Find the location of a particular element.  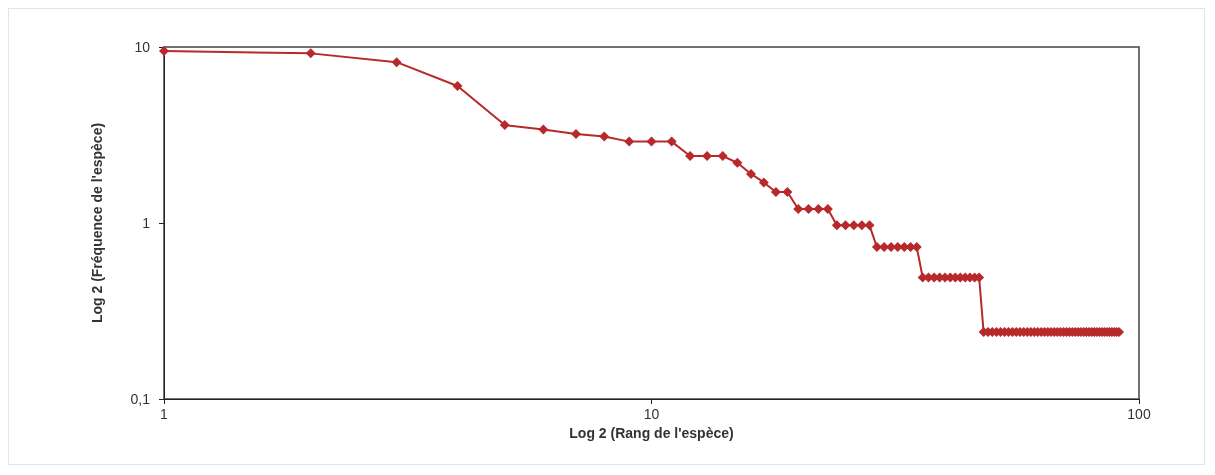

y-tick-label: 1 is located at coordinates (146, 223).